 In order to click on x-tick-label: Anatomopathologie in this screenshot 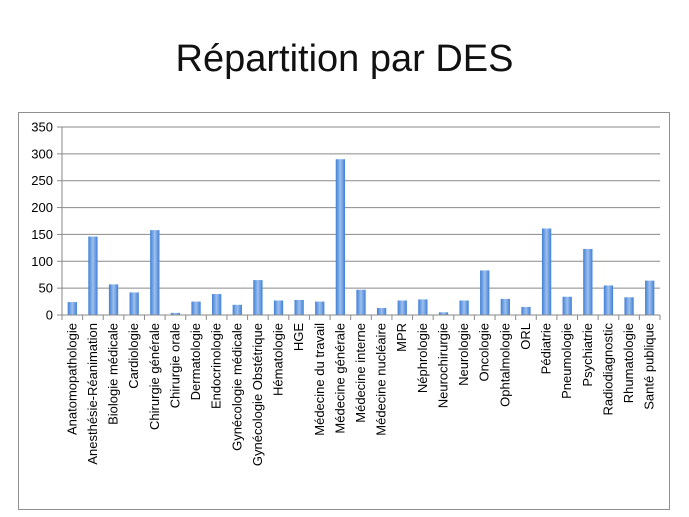, I will do `click(71, 379)`.